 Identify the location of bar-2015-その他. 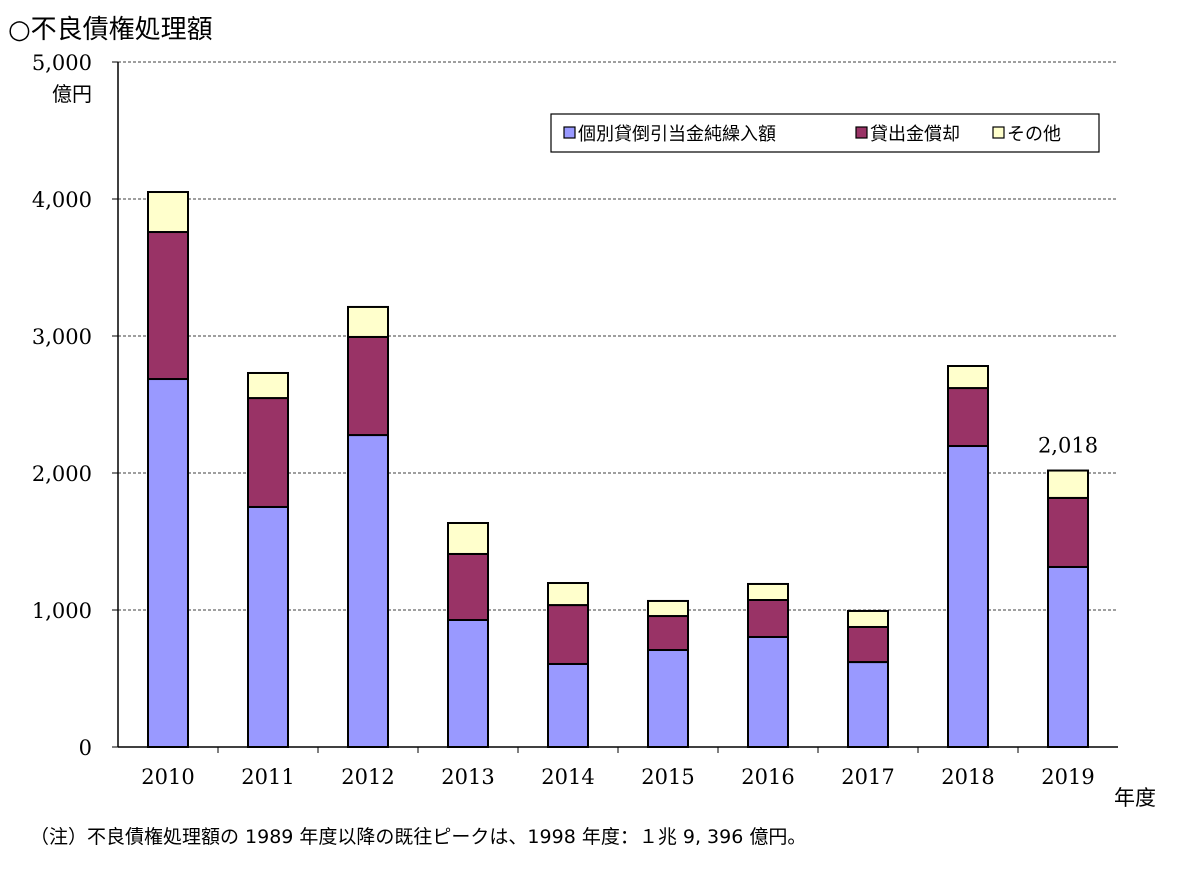
(668, 608).